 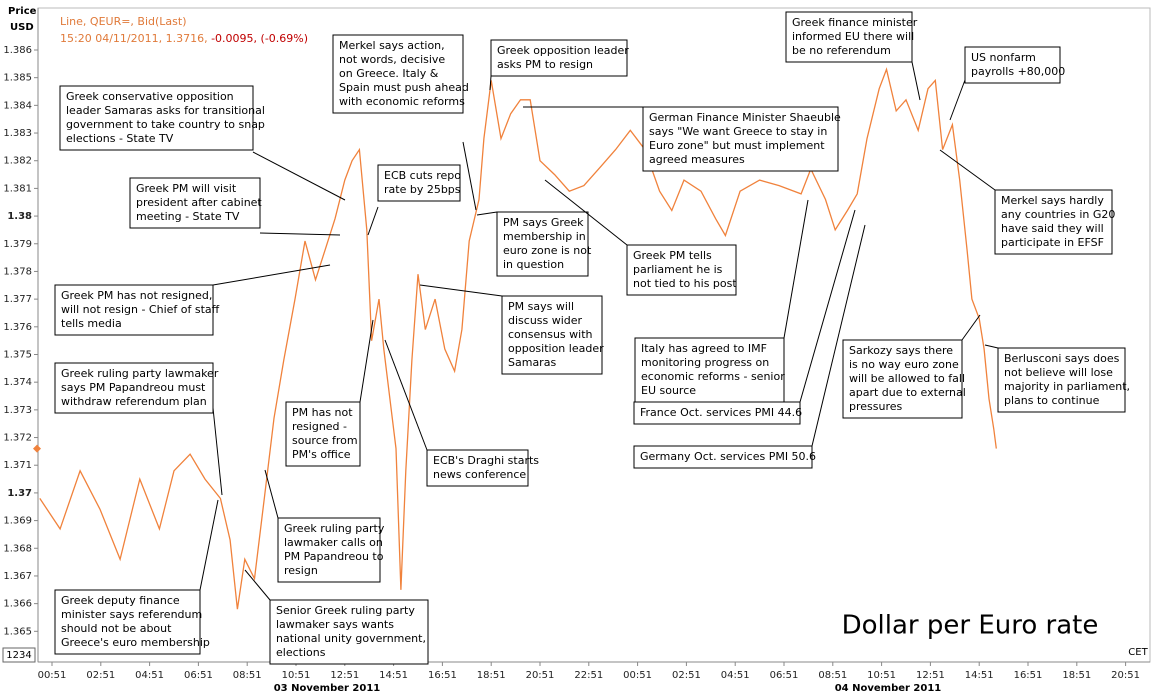 What do you see at coordinates (327, 688) in the screenshot?
I see `date-label: 03 November 2011` at bounding box center [327, 688].